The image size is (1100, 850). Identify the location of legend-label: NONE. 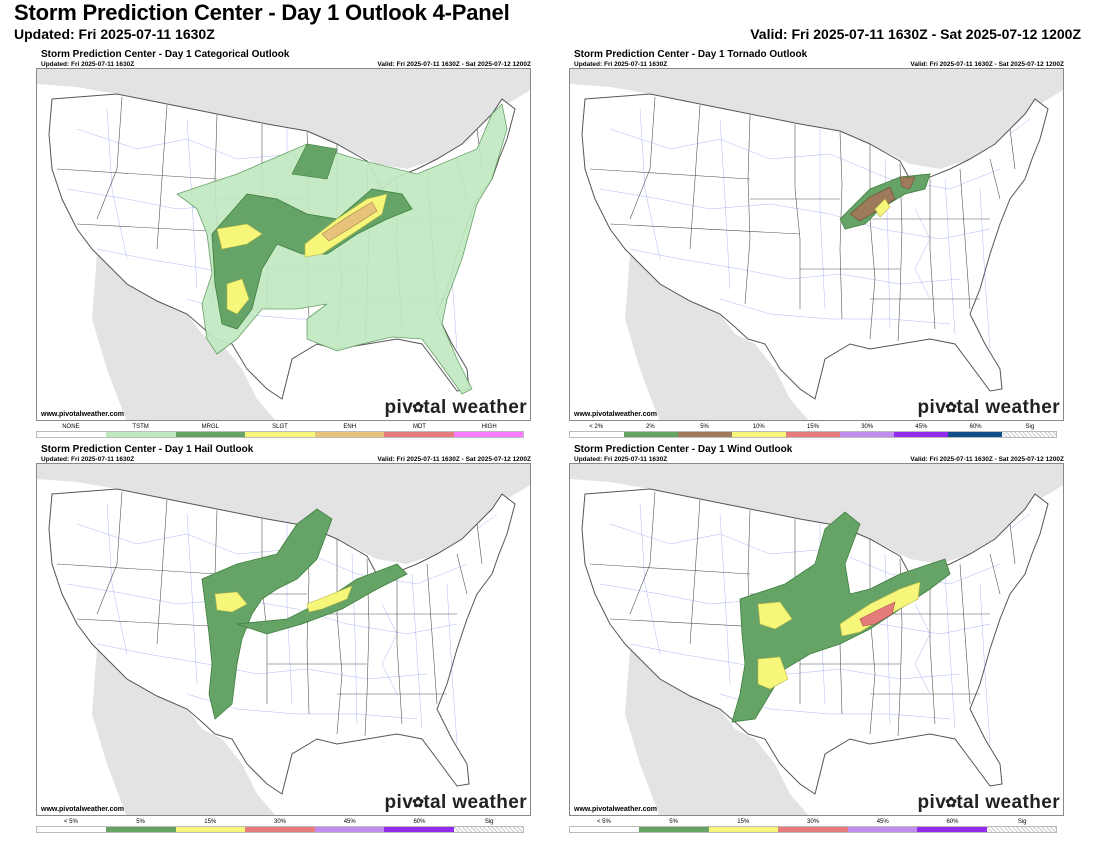
(71, 427).